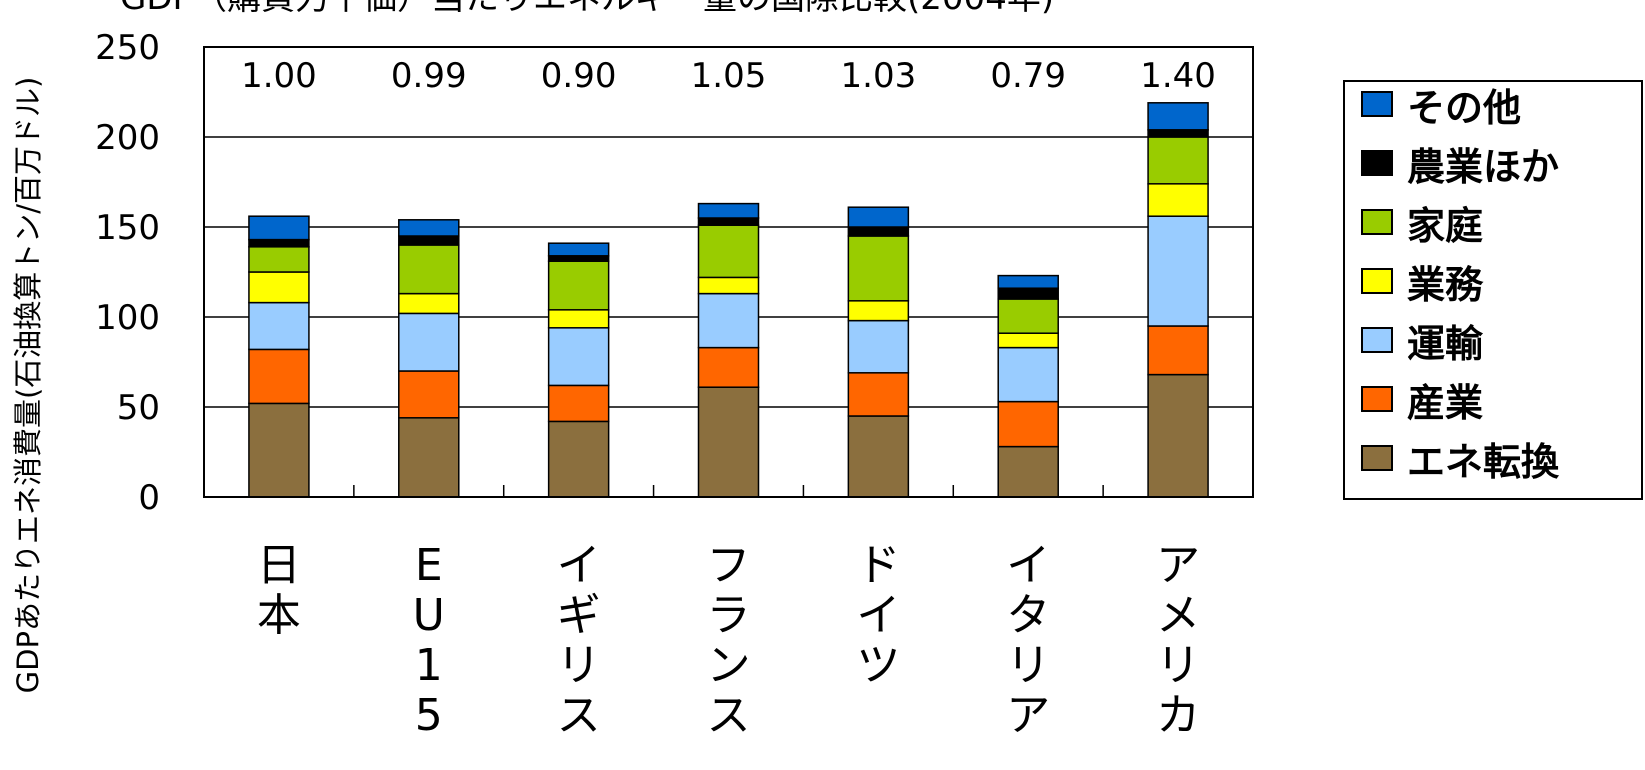  Describe the element at coordinates (729, 640) in the screenshot. I see `x-tick-label: フランス` at that location.